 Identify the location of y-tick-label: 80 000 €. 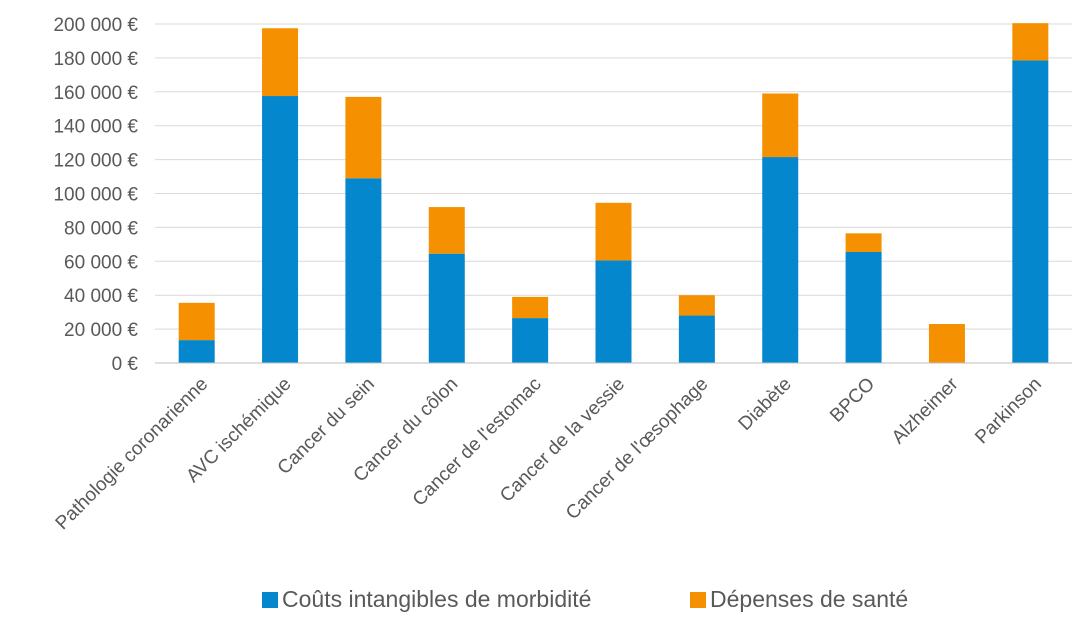
(101, 228).